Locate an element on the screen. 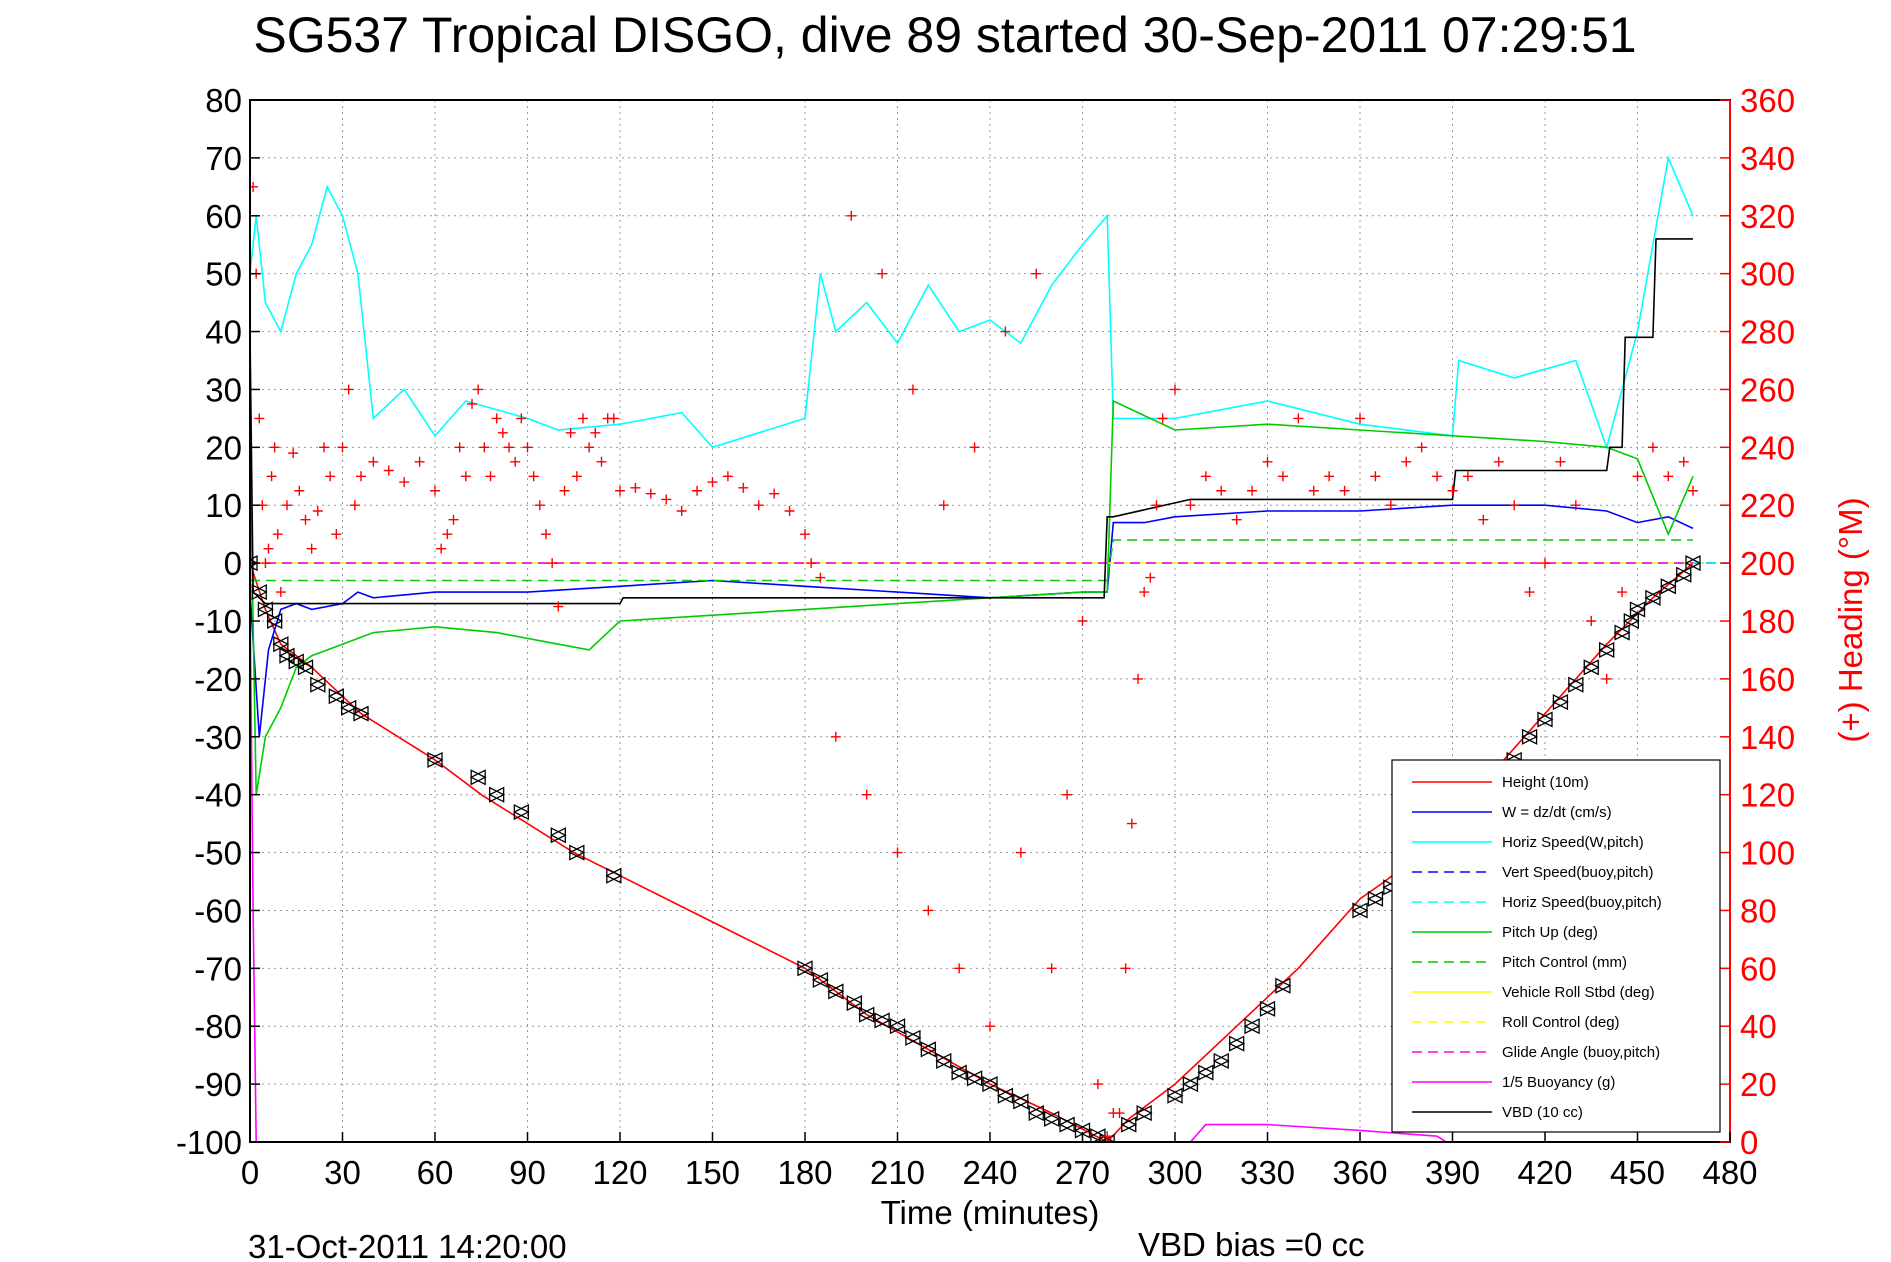 The width and height of the screenshot is (1891, 1262). x-tick-label: 240 is located at coordinates (989, 1172).